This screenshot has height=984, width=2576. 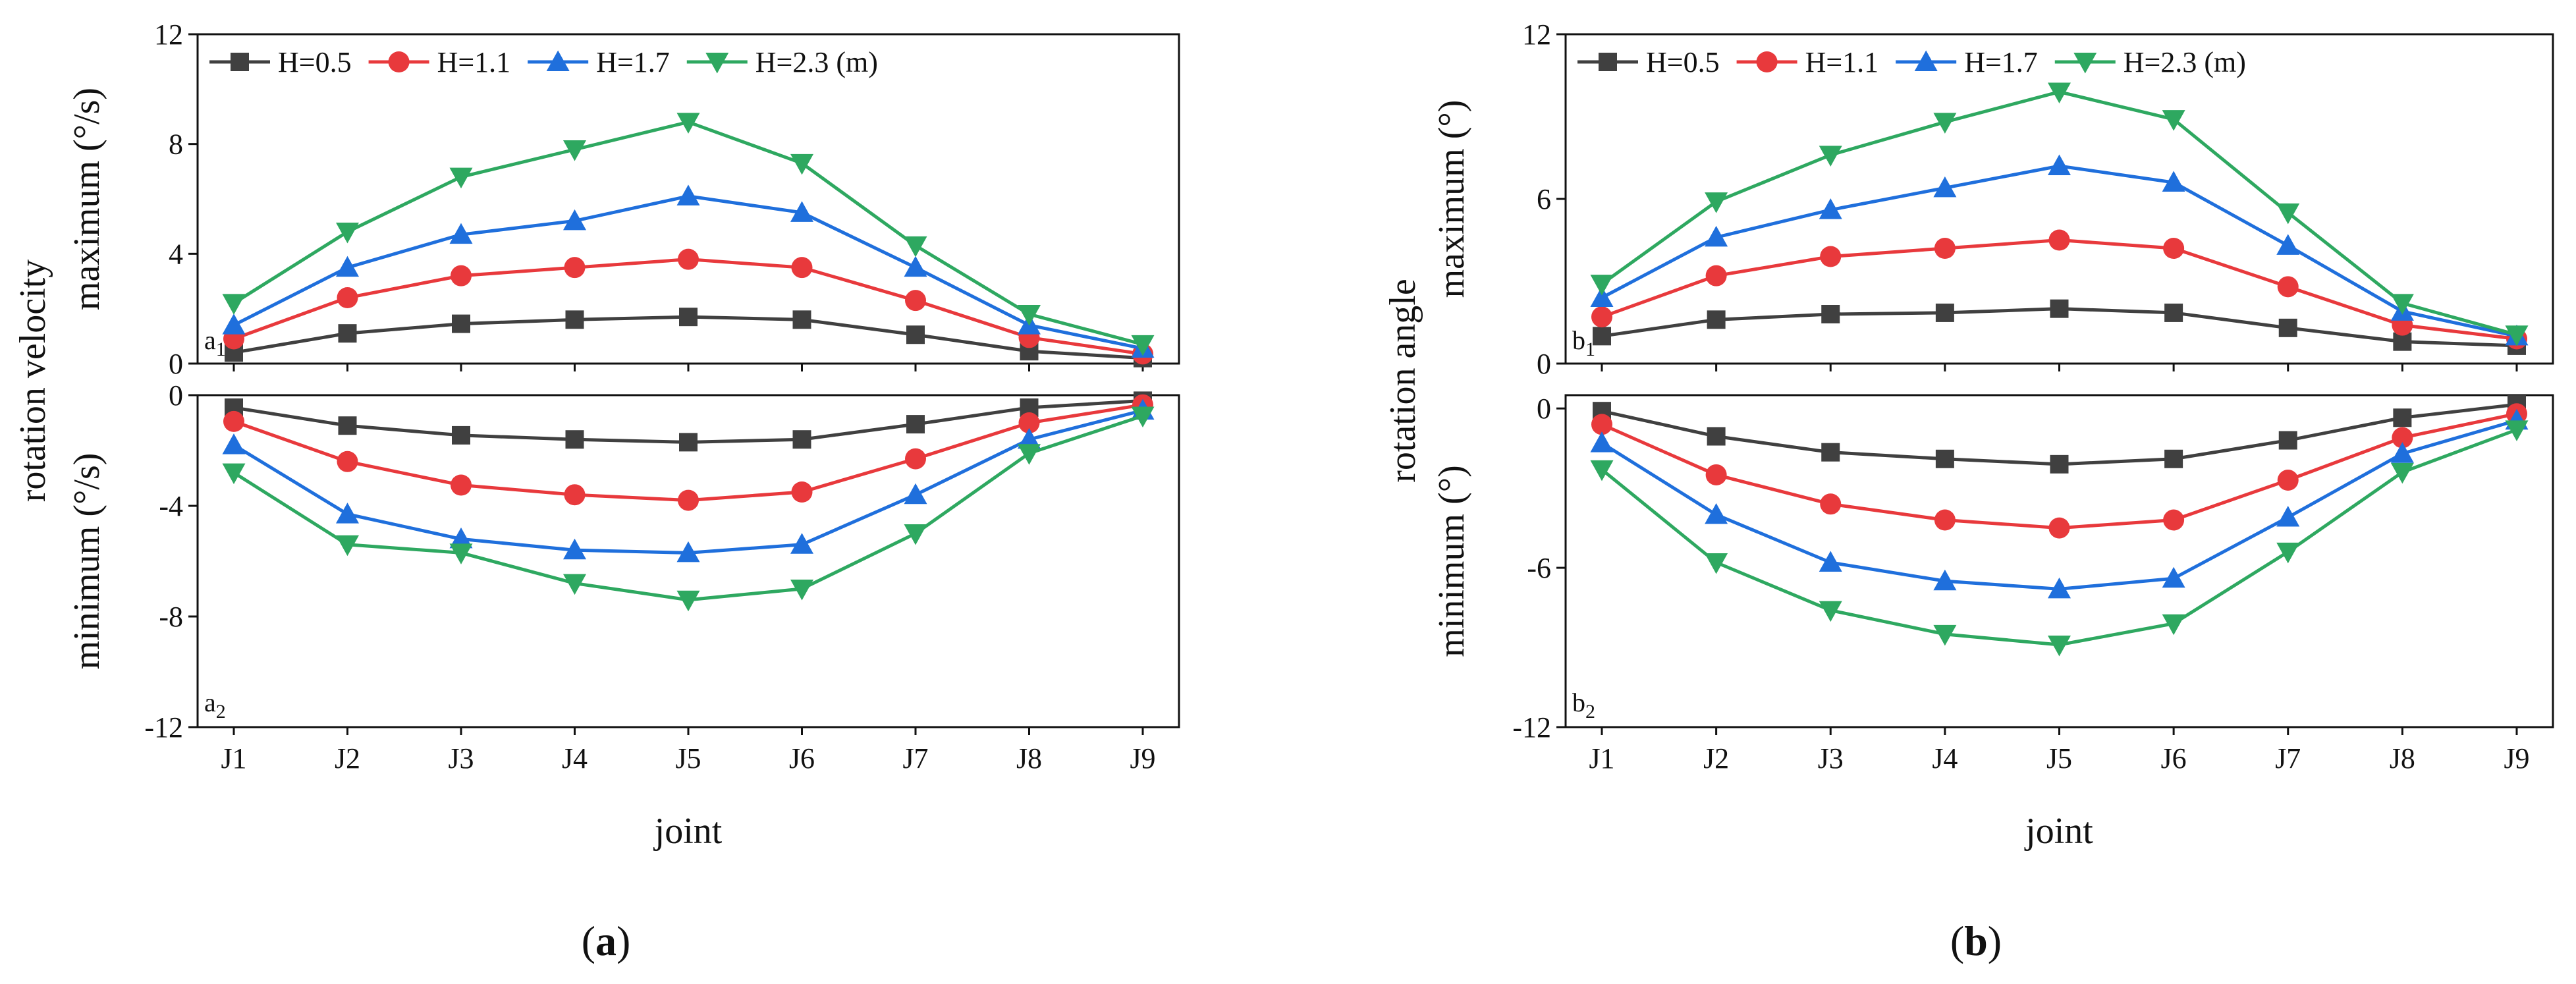 I want to click on data-point-h-0-5-j1, so click(x=1602, y=336).